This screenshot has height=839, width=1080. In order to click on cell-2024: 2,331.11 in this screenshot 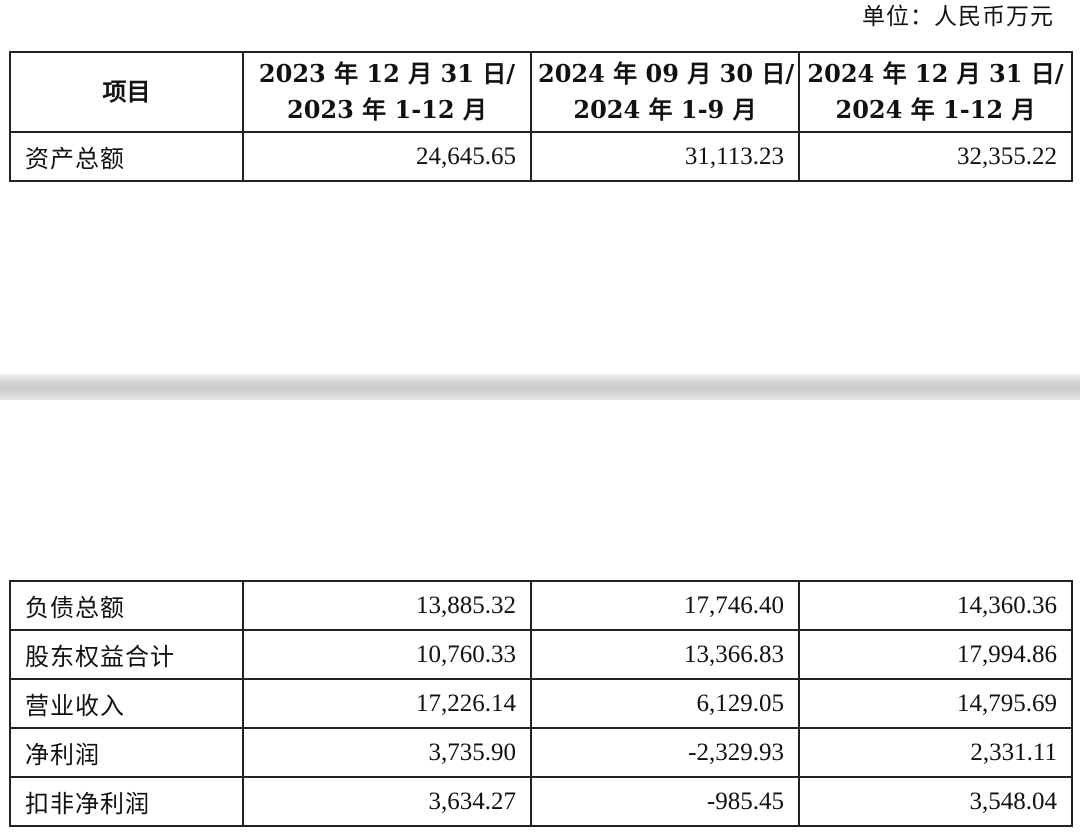, I will do `click(935, 752)`.